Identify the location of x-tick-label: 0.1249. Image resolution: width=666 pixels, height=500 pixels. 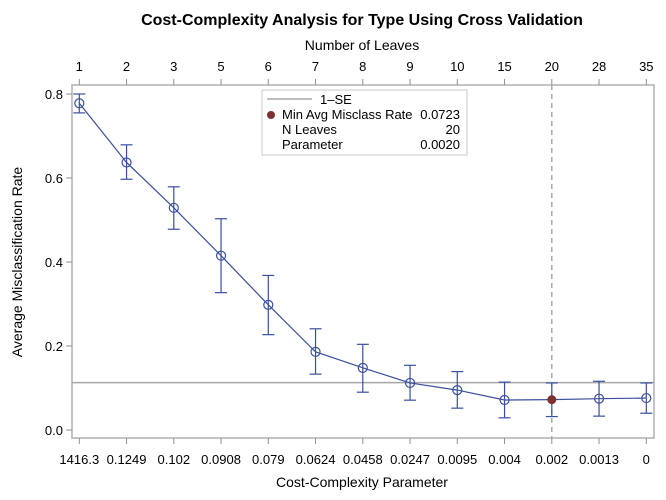
(127, 459).